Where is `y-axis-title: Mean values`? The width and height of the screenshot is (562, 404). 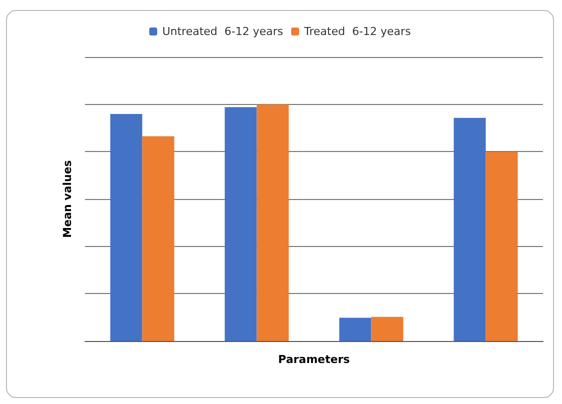 y-axis-title: Mean values is located at coordinates (67, 199).